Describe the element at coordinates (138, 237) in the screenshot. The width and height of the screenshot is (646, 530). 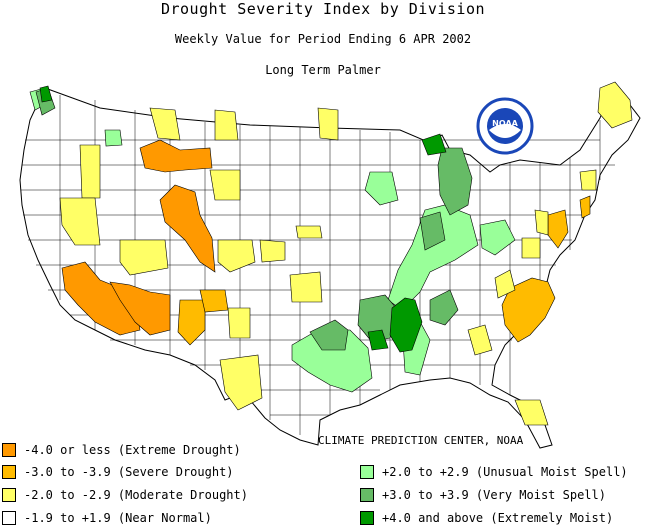
I see `extreme-drought-areas` at that location.